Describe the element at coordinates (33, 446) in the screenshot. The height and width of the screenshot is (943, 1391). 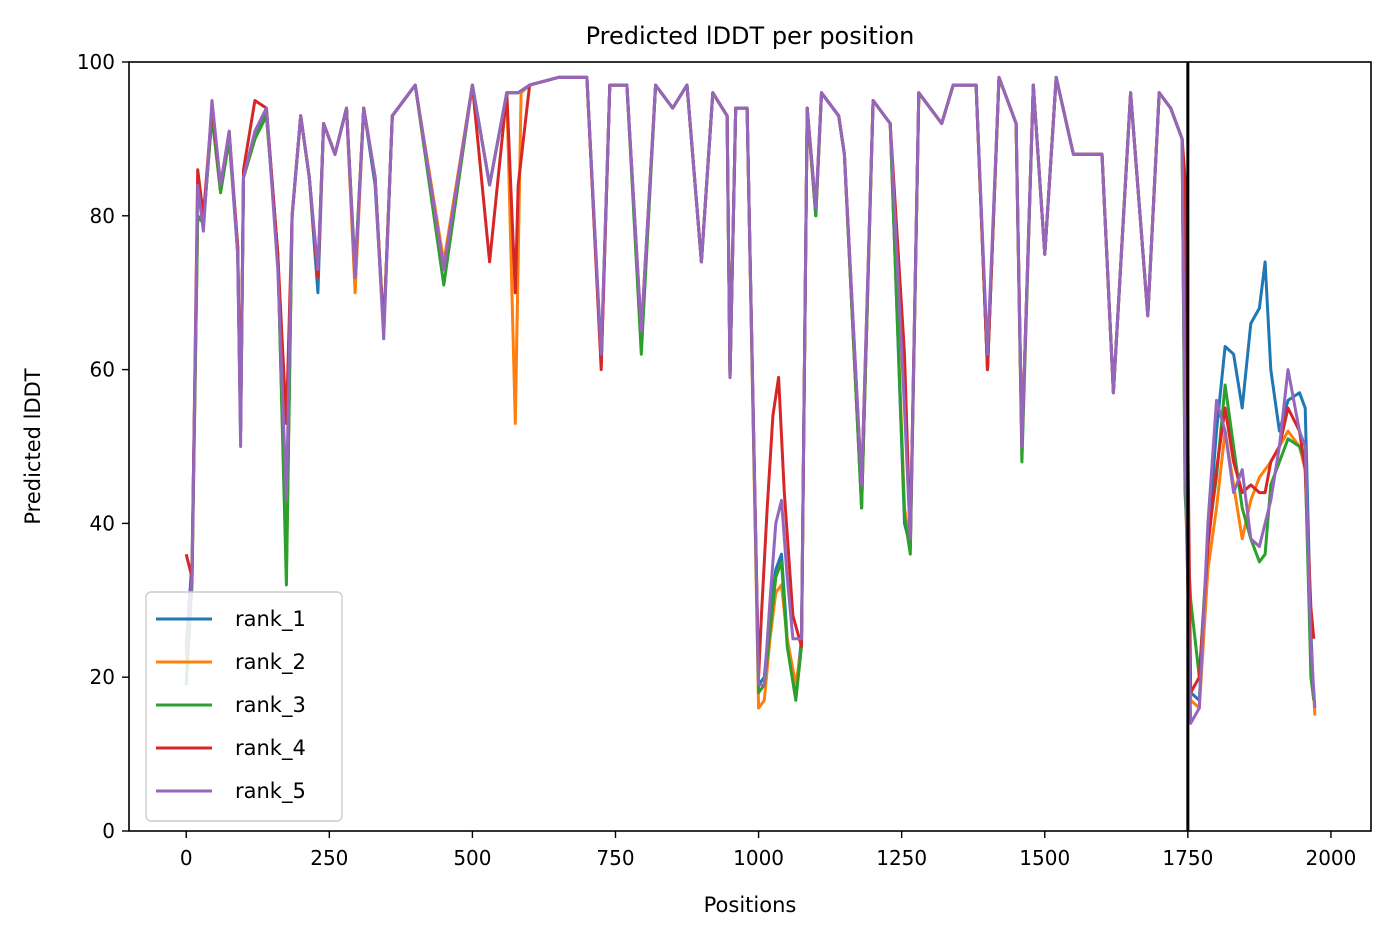
I see `y-axis-title: Predicted lDDT` at that location.